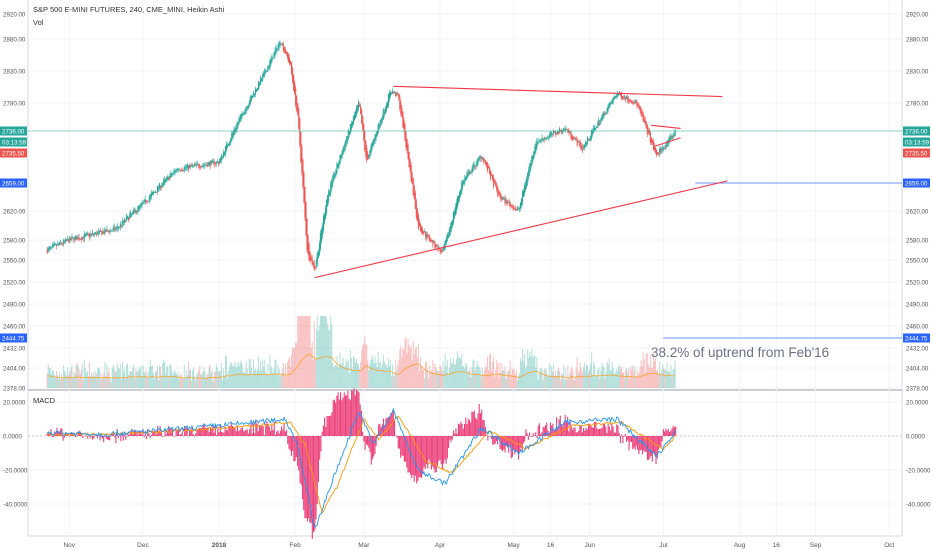 The height and width of the screenshot is (550, 932). I want to click on annotation-text: 38.2% of uptrend from Feb'16, so click(740, 352).